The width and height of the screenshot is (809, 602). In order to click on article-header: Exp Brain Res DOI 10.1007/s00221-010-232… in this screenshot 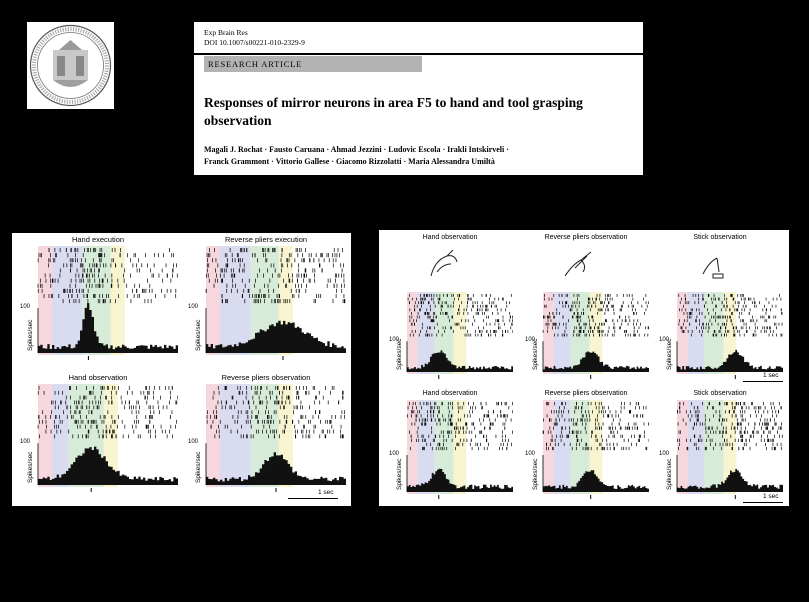, I will do `click(418, 98)`.